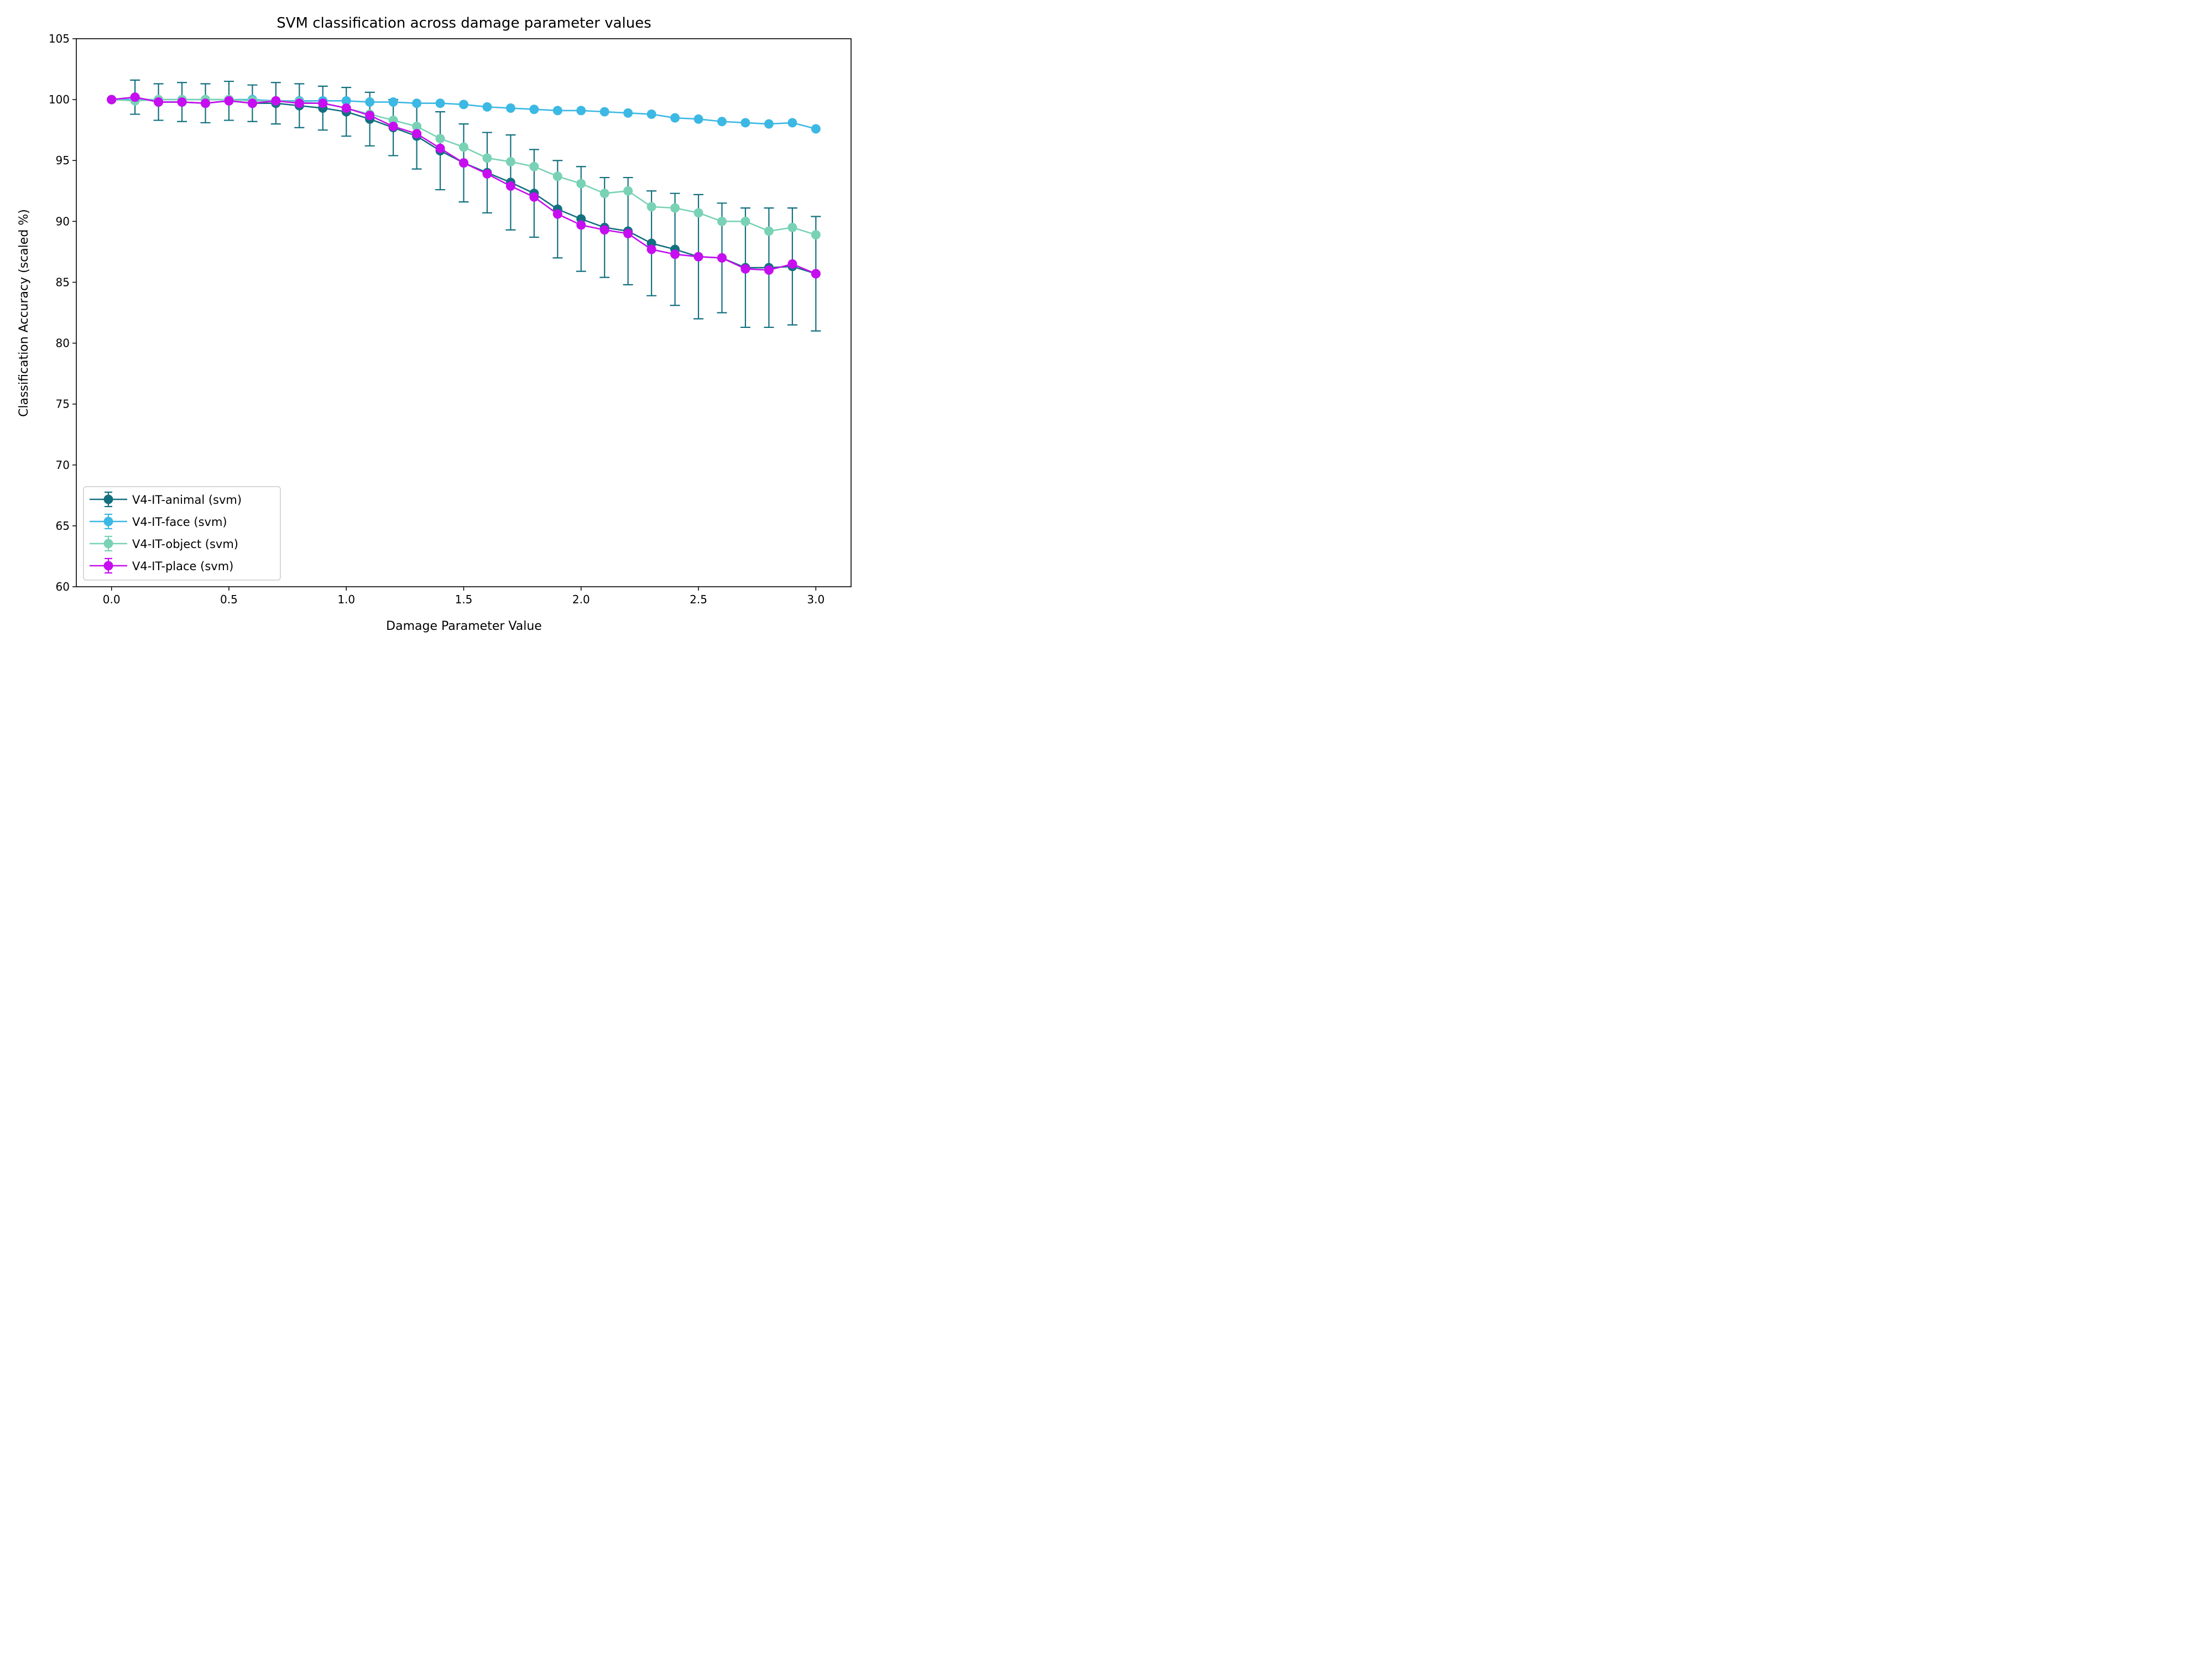  Describe the element at coordinates (185, 544) in the screenshot. I see `legend-label: V4-IT-object (svm)` at that location.